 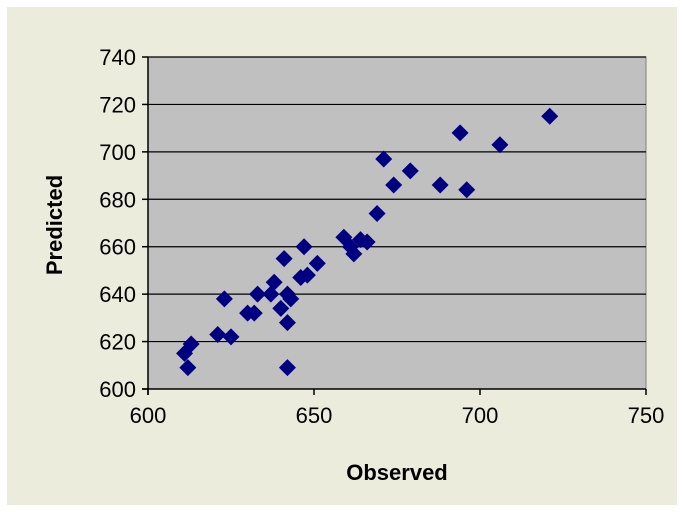 I want to click on y-axis-title: Predicted, so click(x=54, y=225).